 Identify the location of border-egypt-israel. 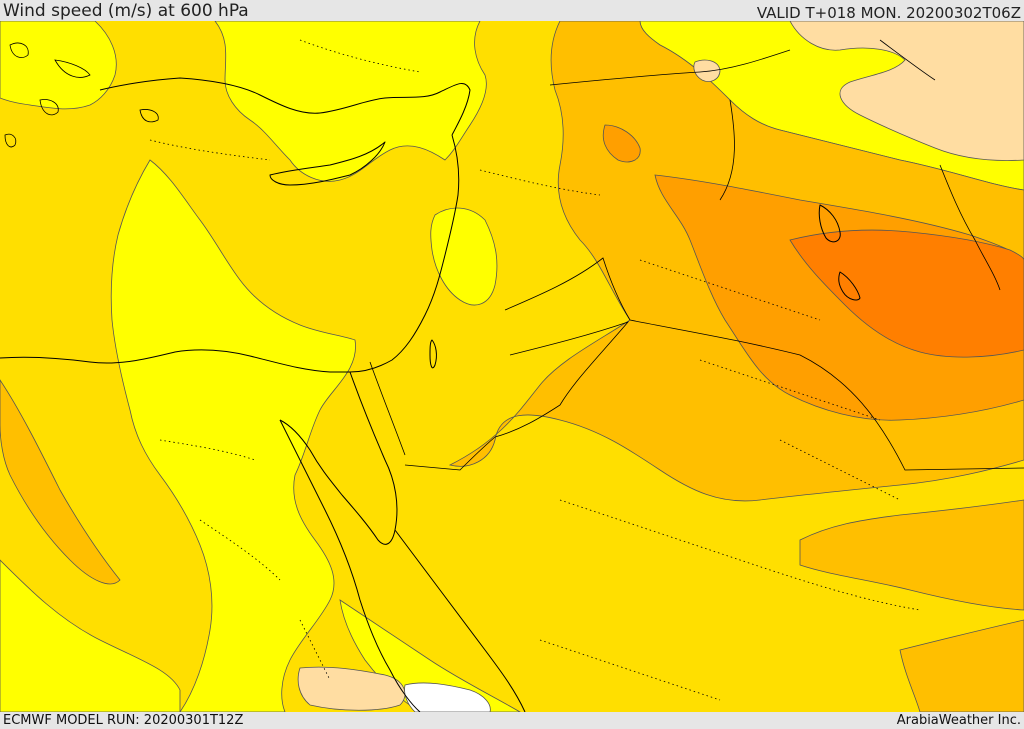
(387, 408).